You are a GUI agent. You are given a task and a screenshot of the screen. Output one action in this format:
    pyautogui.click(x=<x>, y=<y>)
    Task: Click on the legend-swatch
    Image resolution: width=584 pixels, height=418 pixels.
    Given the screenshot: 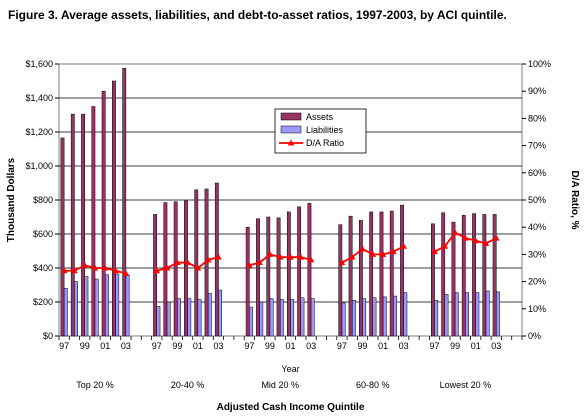 What is the action you would take?
    pyautogui.click(x=291, y=116)
    